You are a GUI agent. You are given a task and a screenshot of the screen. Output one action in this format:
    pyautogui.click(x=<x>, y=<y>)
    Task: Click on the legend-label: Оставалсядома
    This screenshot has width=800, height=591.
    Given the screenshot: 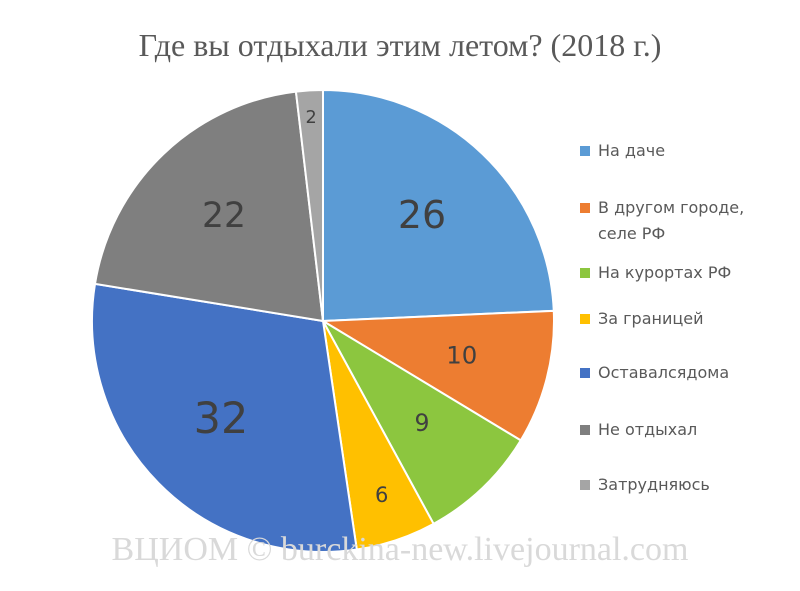 What is the action you would take?
    pyautogui.click(x=664, y=372)
    